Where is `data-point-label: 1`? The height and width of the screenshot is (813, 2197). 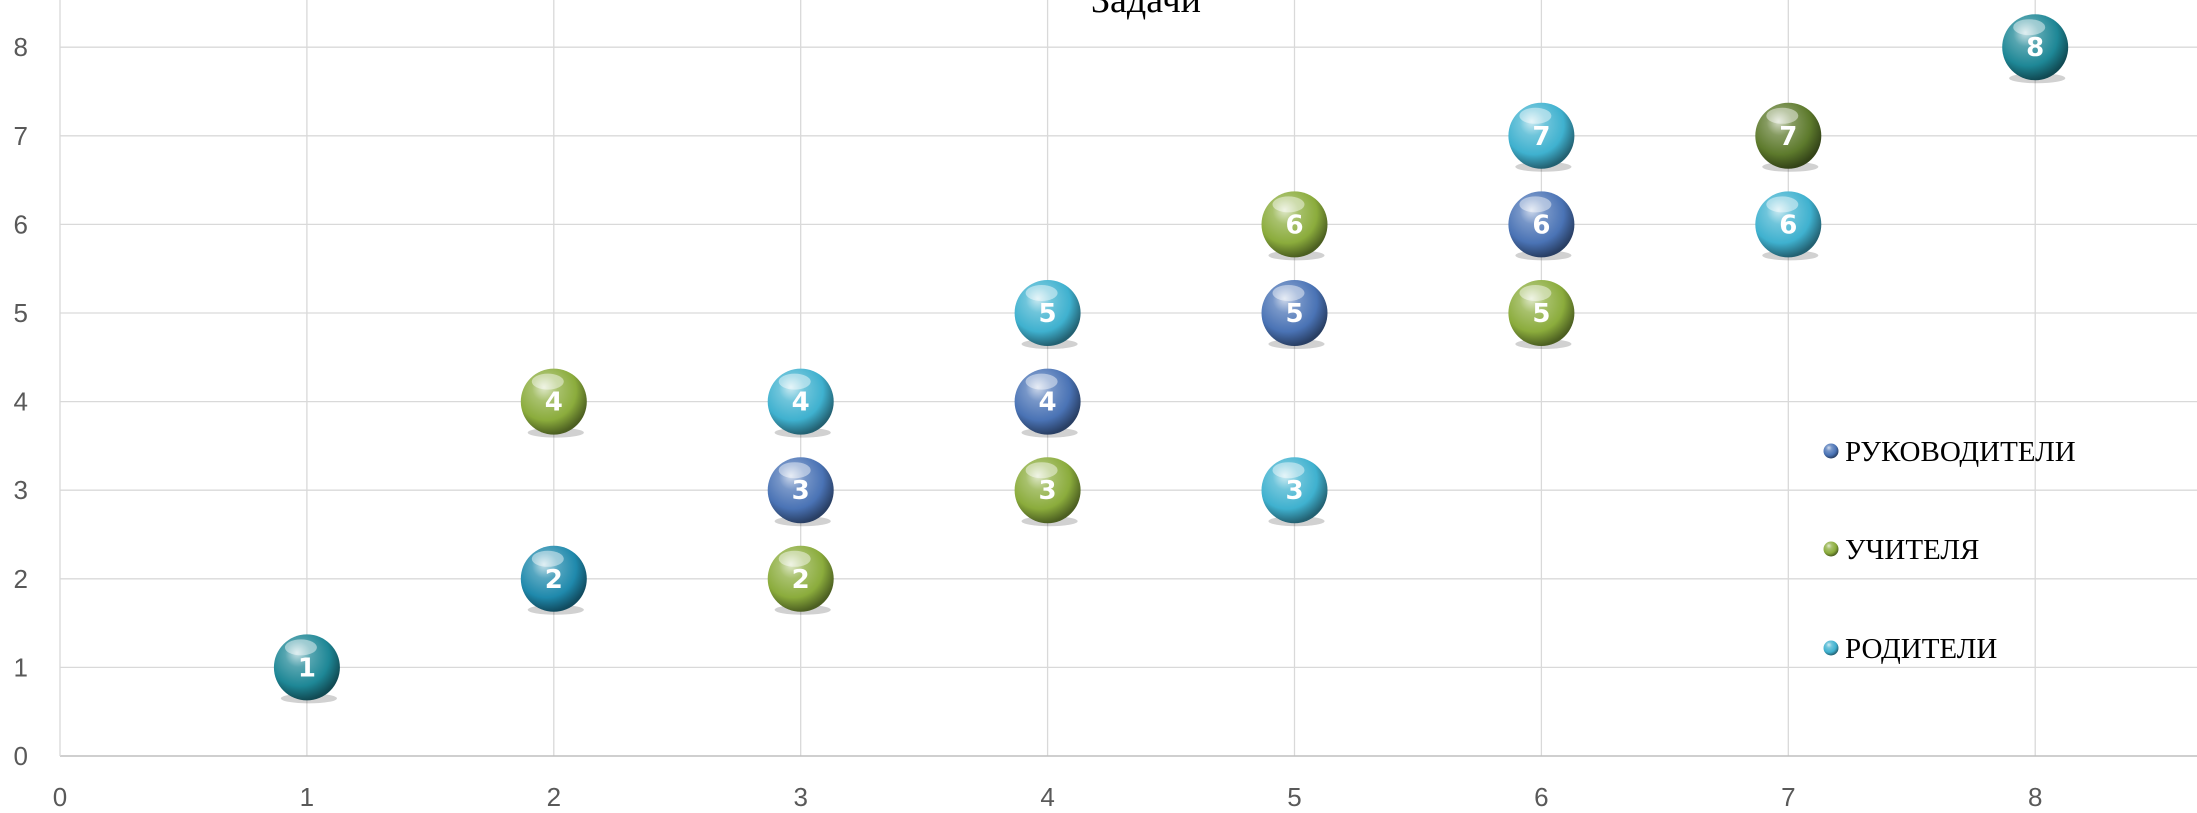 data-point-label: 1 is located at coordinates (307, 668).